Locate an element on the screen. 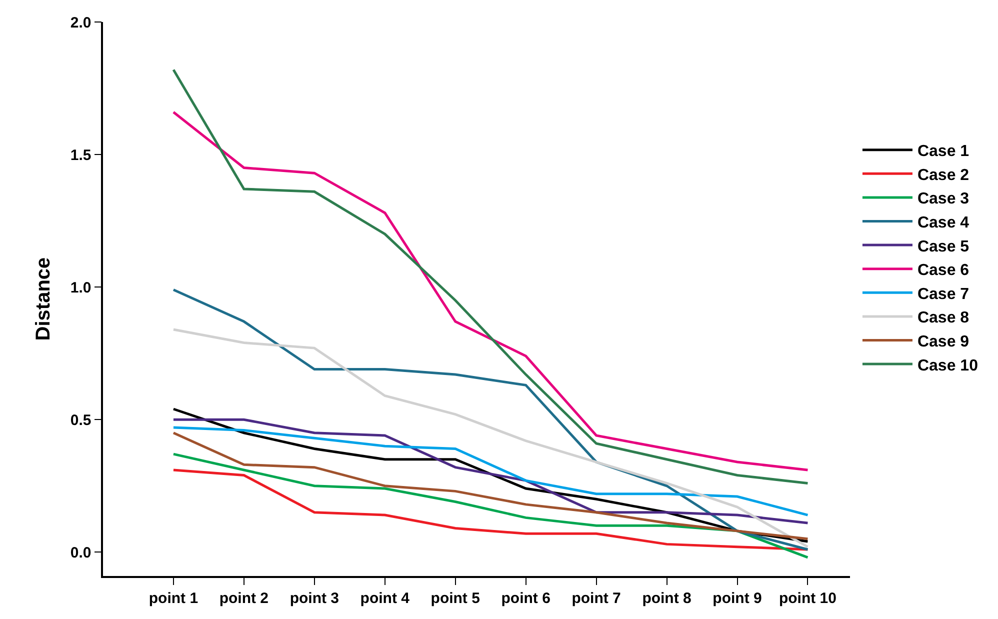  x-tick-label: point 5 is located at coordinates (455, 598).